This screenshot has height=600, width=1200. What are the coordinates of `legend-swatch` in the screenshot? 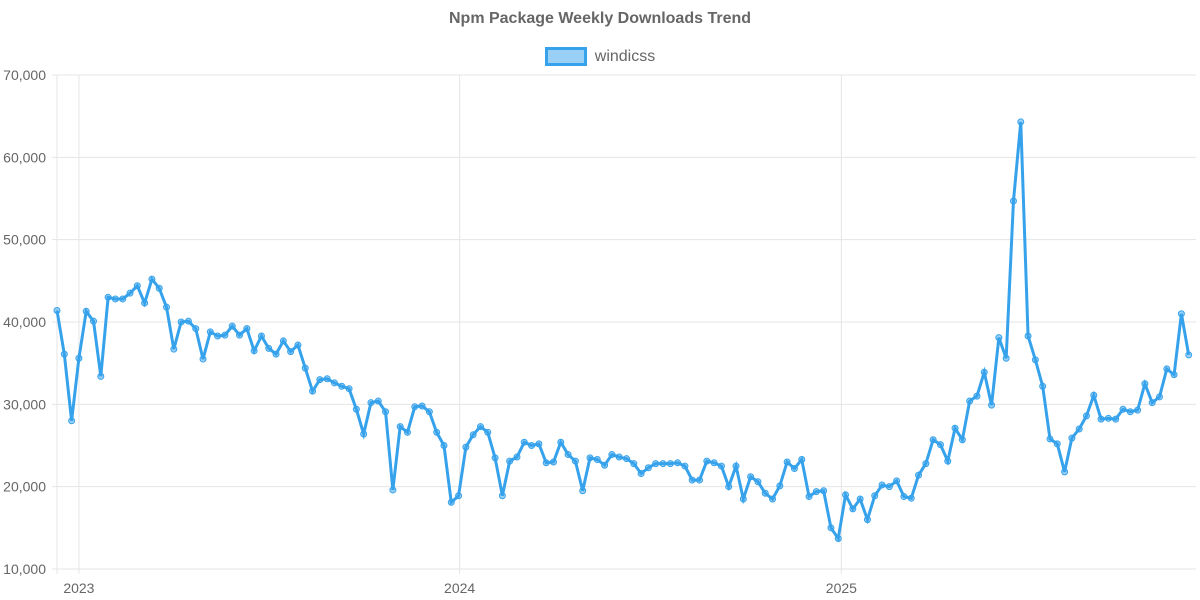 It's located at (565, 56).